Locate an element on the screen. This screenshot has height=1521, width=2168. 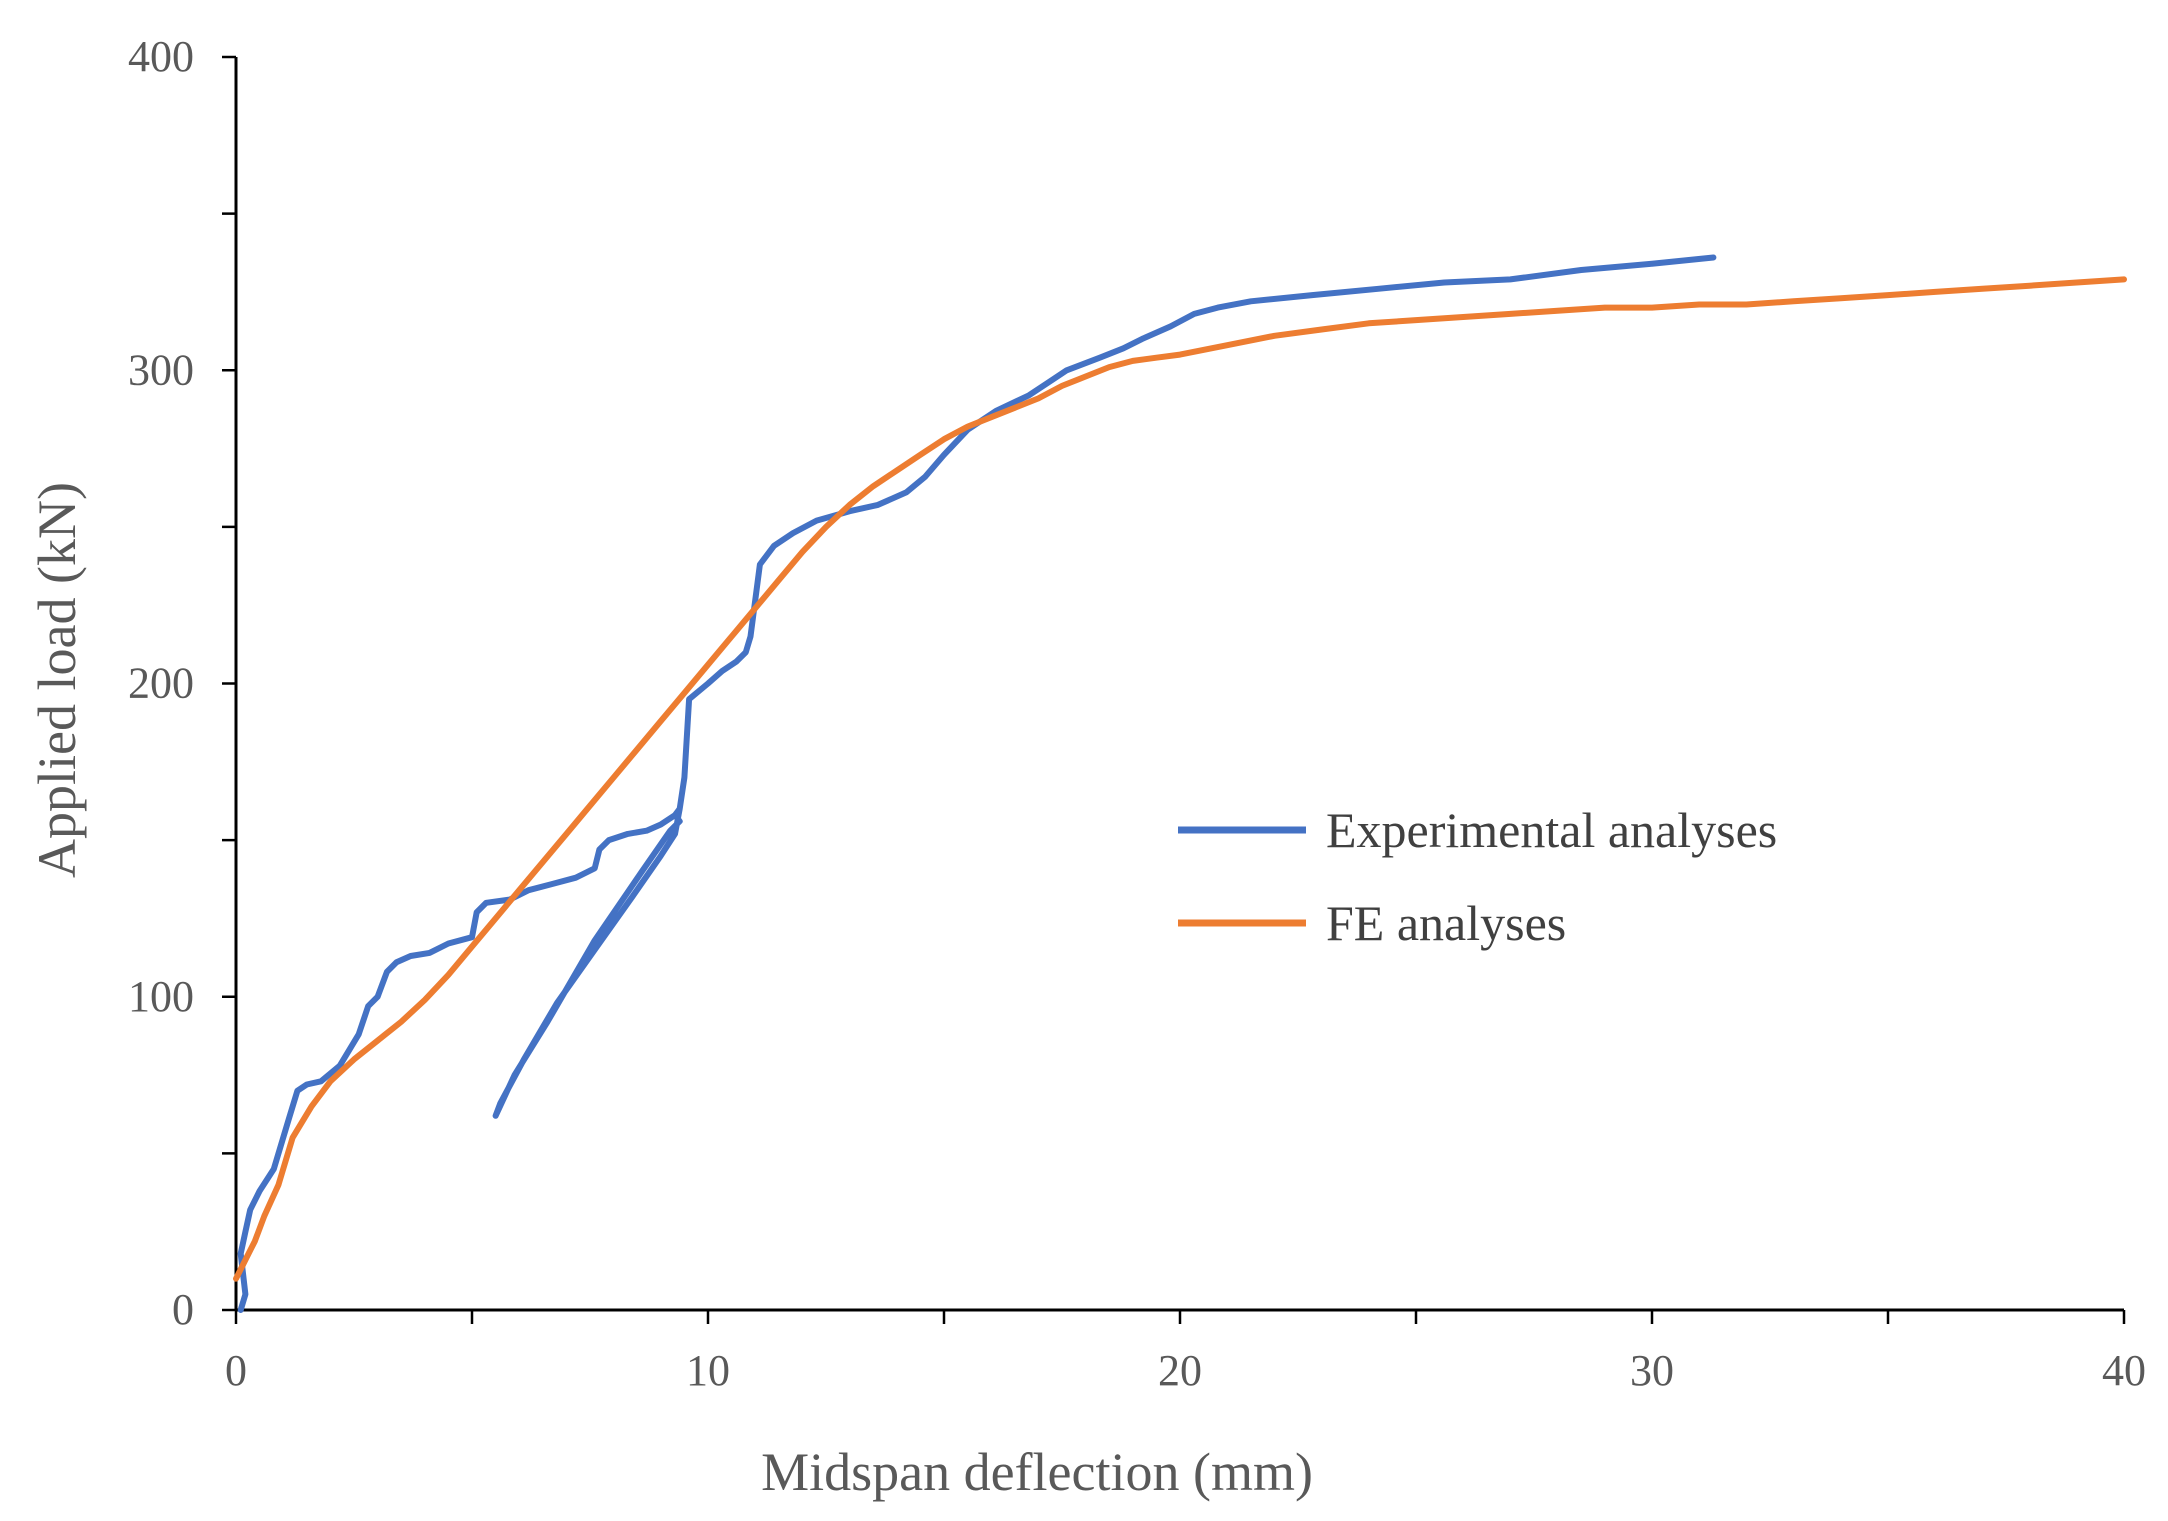
x-tick-label: 40 is located at coordinates (2124, 1370).